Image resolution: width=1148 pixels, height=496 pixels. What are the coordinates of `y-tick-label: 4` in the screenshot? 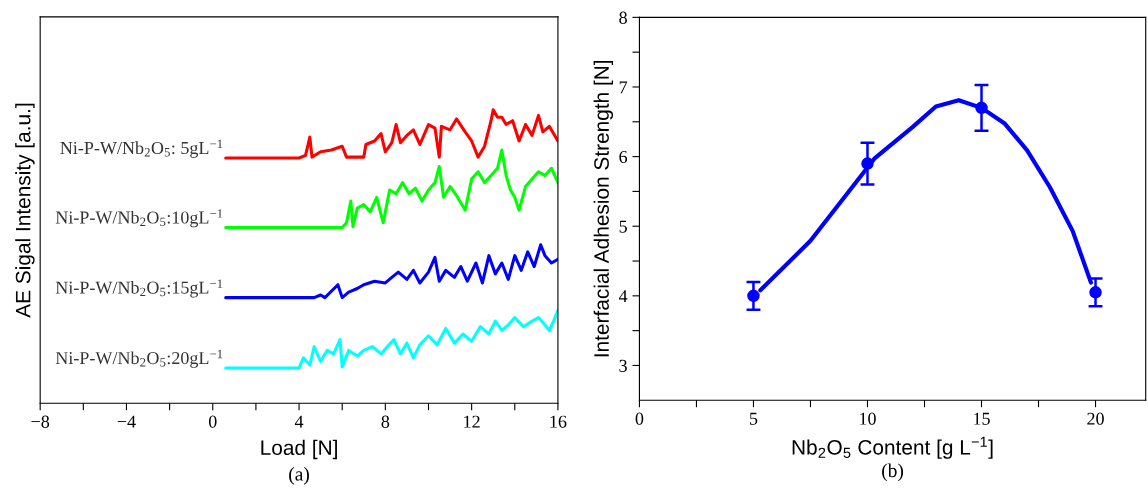 It's located at (623, 296).